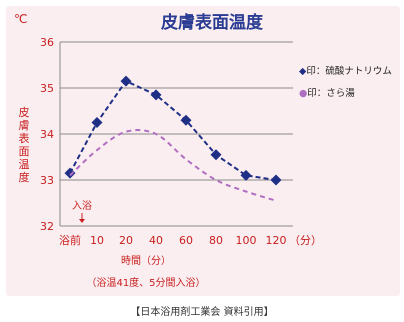  Describe the element at coordinates (212, 22) in the screenshot. I see `chart-title: 皮膚表面温度` at that location.